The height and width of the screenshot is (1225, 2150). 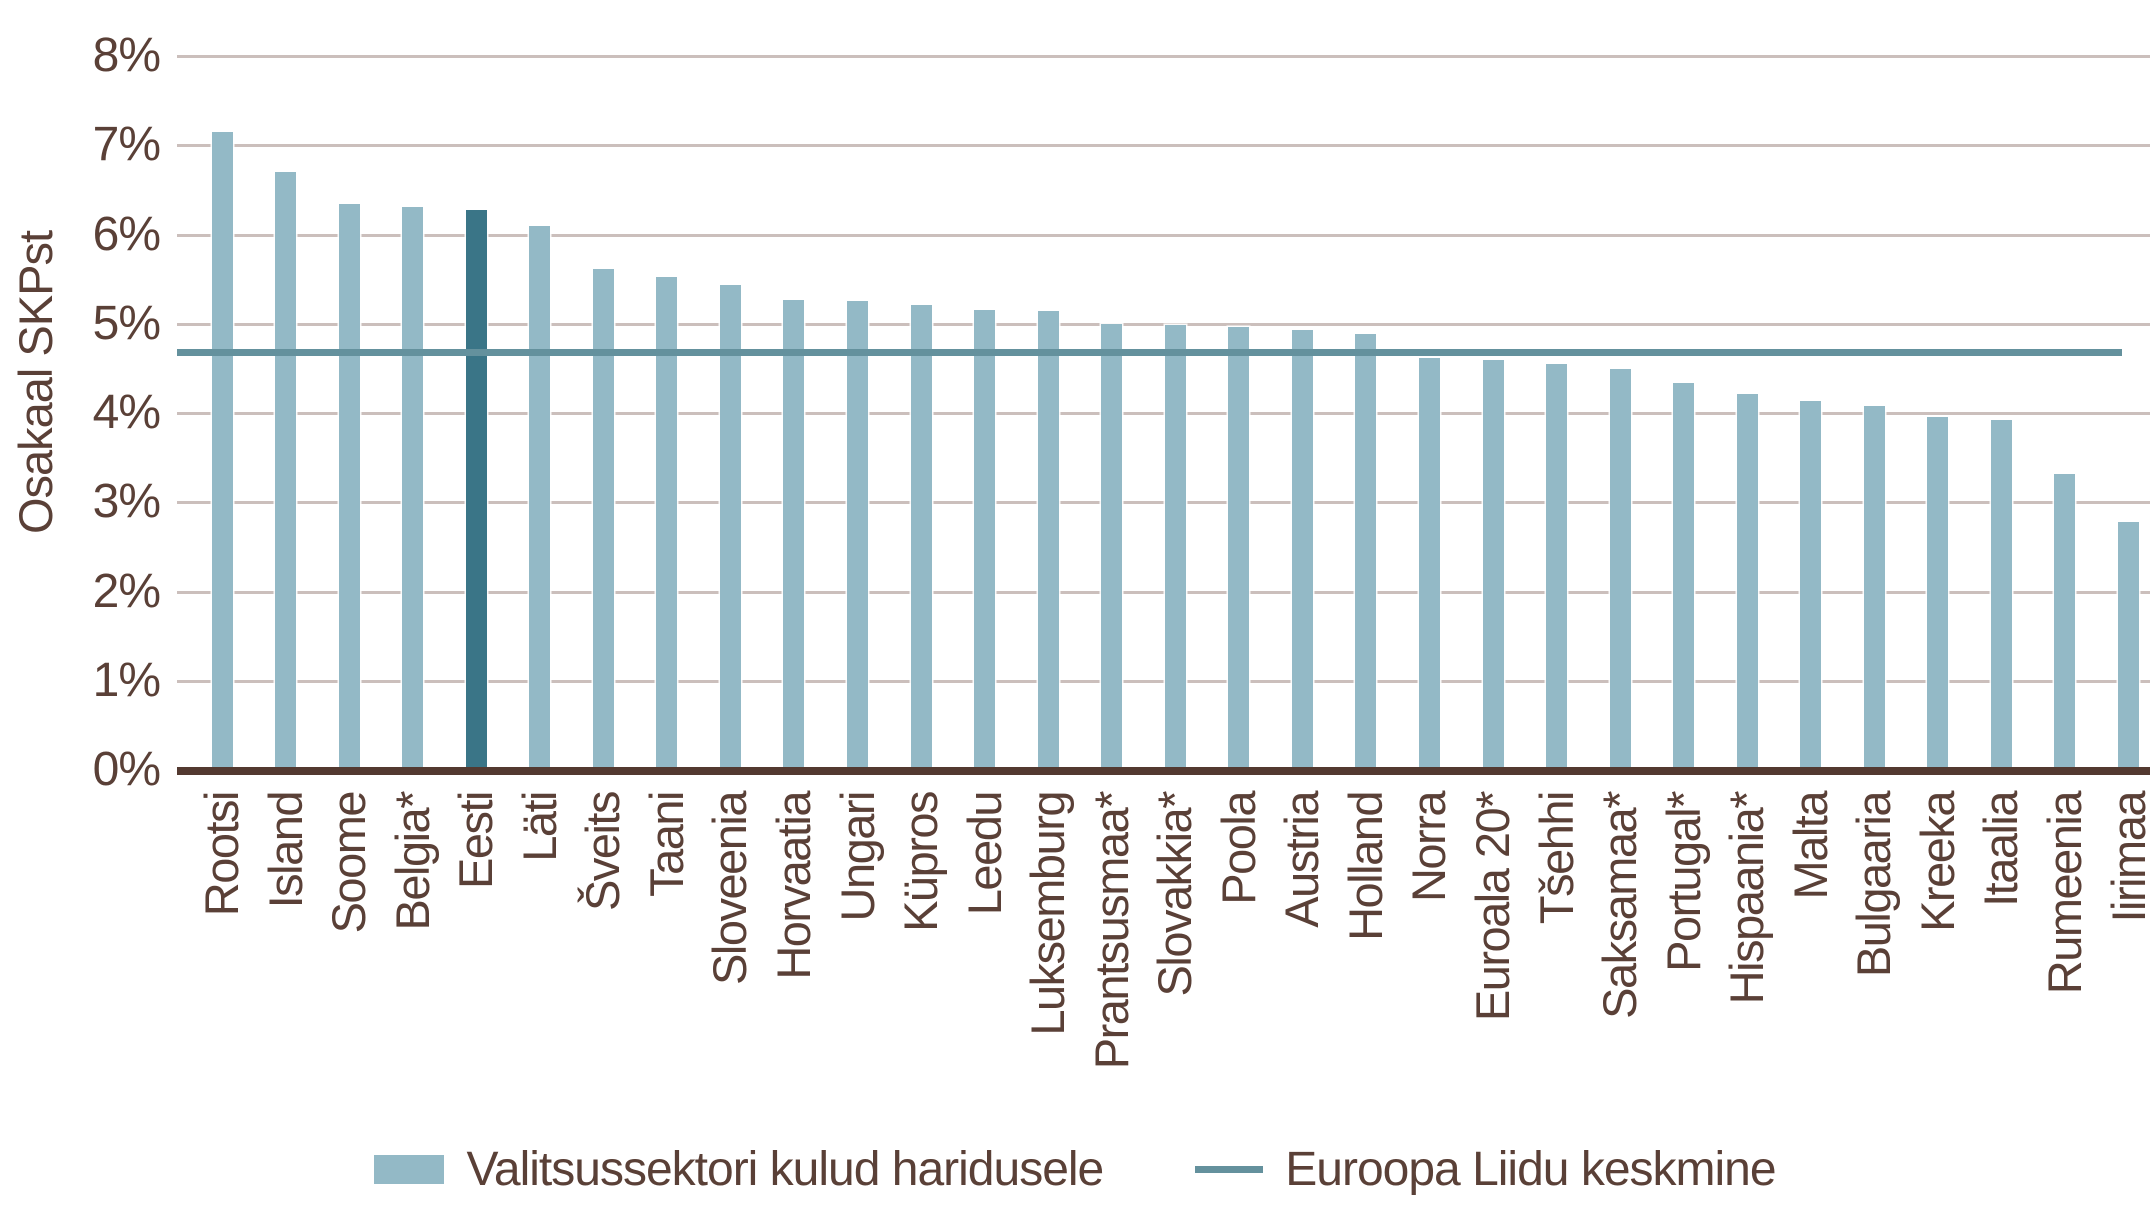 I want to click on x-label-Rumeenia: Rumeenia, so click(x=2064, y=893).